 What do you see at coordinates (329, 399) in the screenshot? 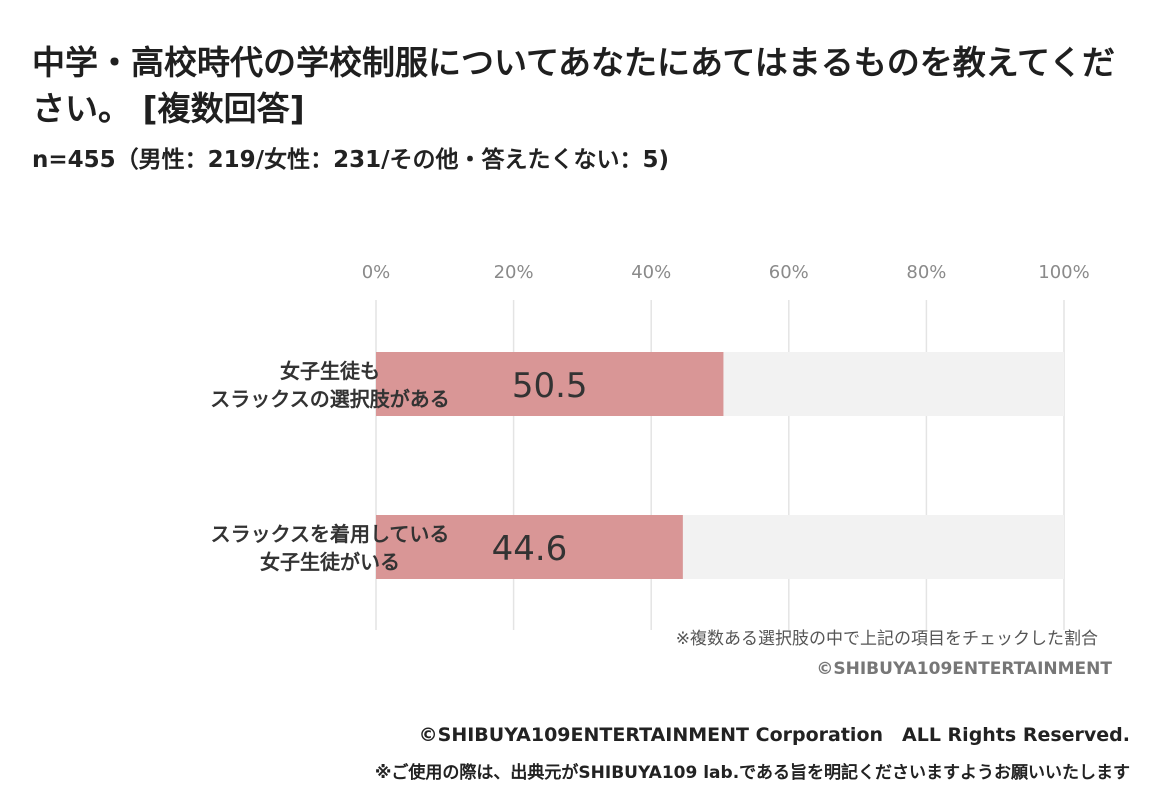
I see `category-label: スラックスの選択肢がある` at bounding box center [329, 399].